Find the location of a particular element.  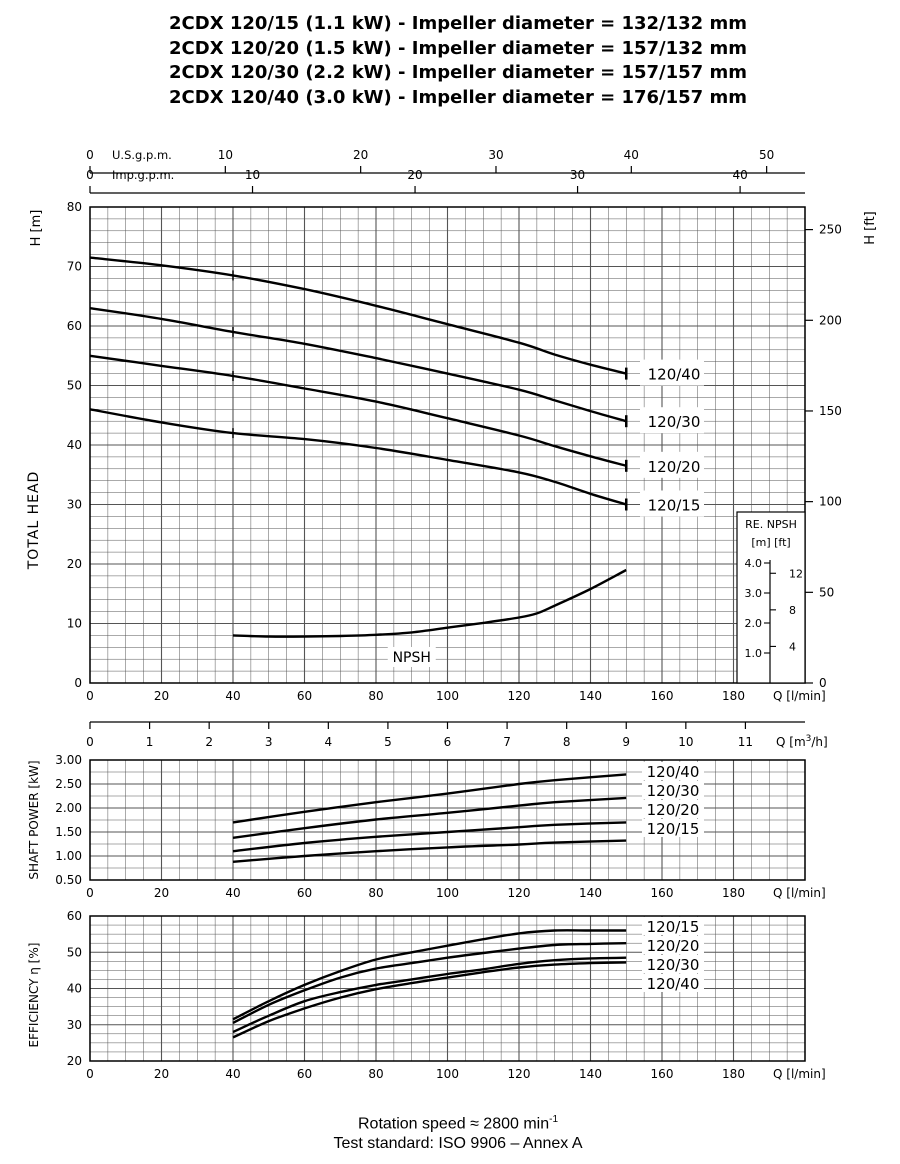

eff-frame is located at coordinates (447, 988).